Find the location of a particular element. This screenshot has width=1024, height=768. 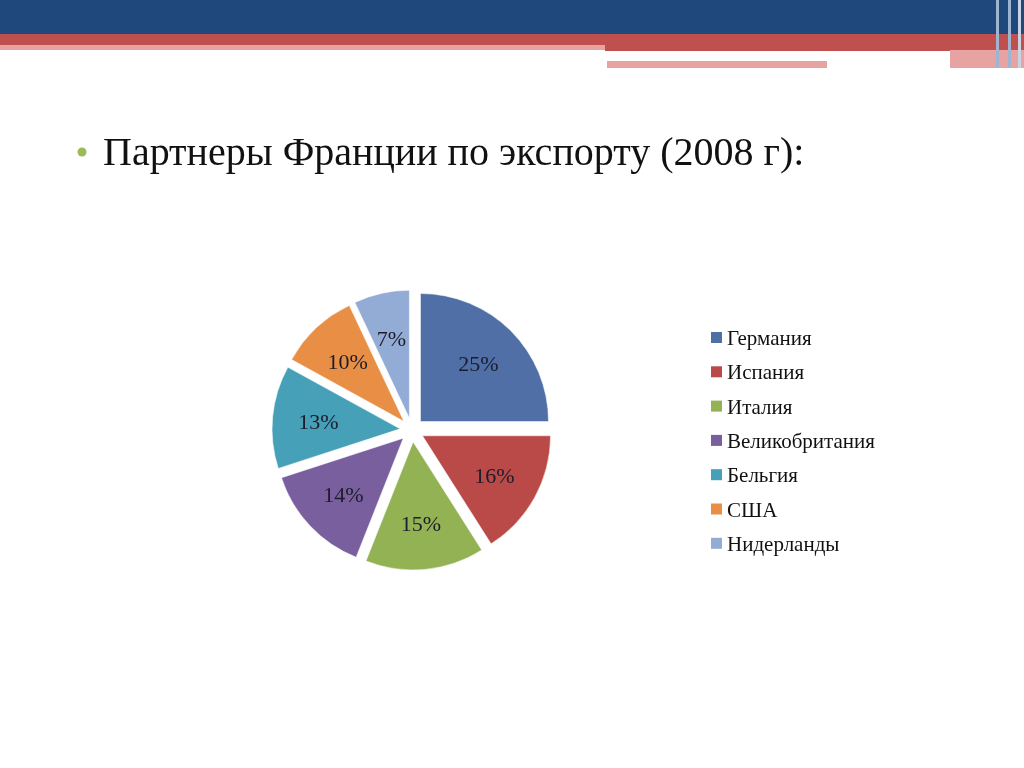

data-label: 13% is located at coordinates (318, 421).